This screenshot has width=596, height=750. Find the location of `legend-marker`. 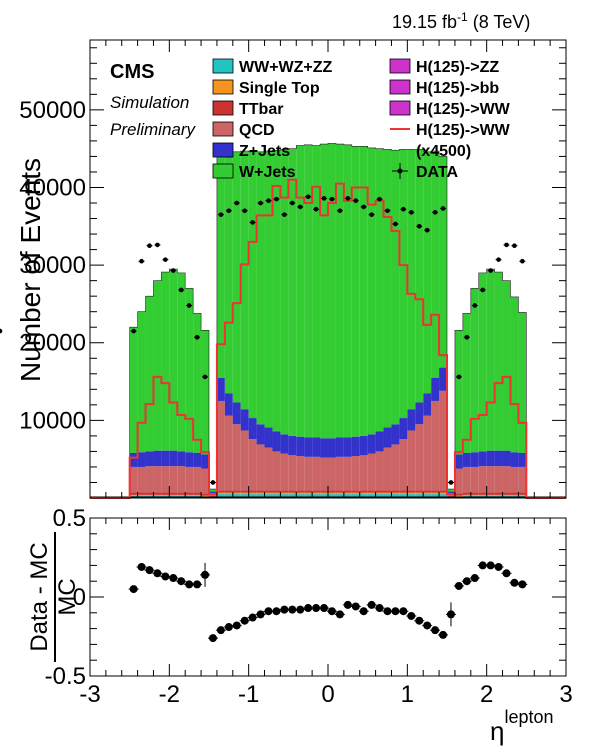

legend-marker is located at coordinates (400, 171).